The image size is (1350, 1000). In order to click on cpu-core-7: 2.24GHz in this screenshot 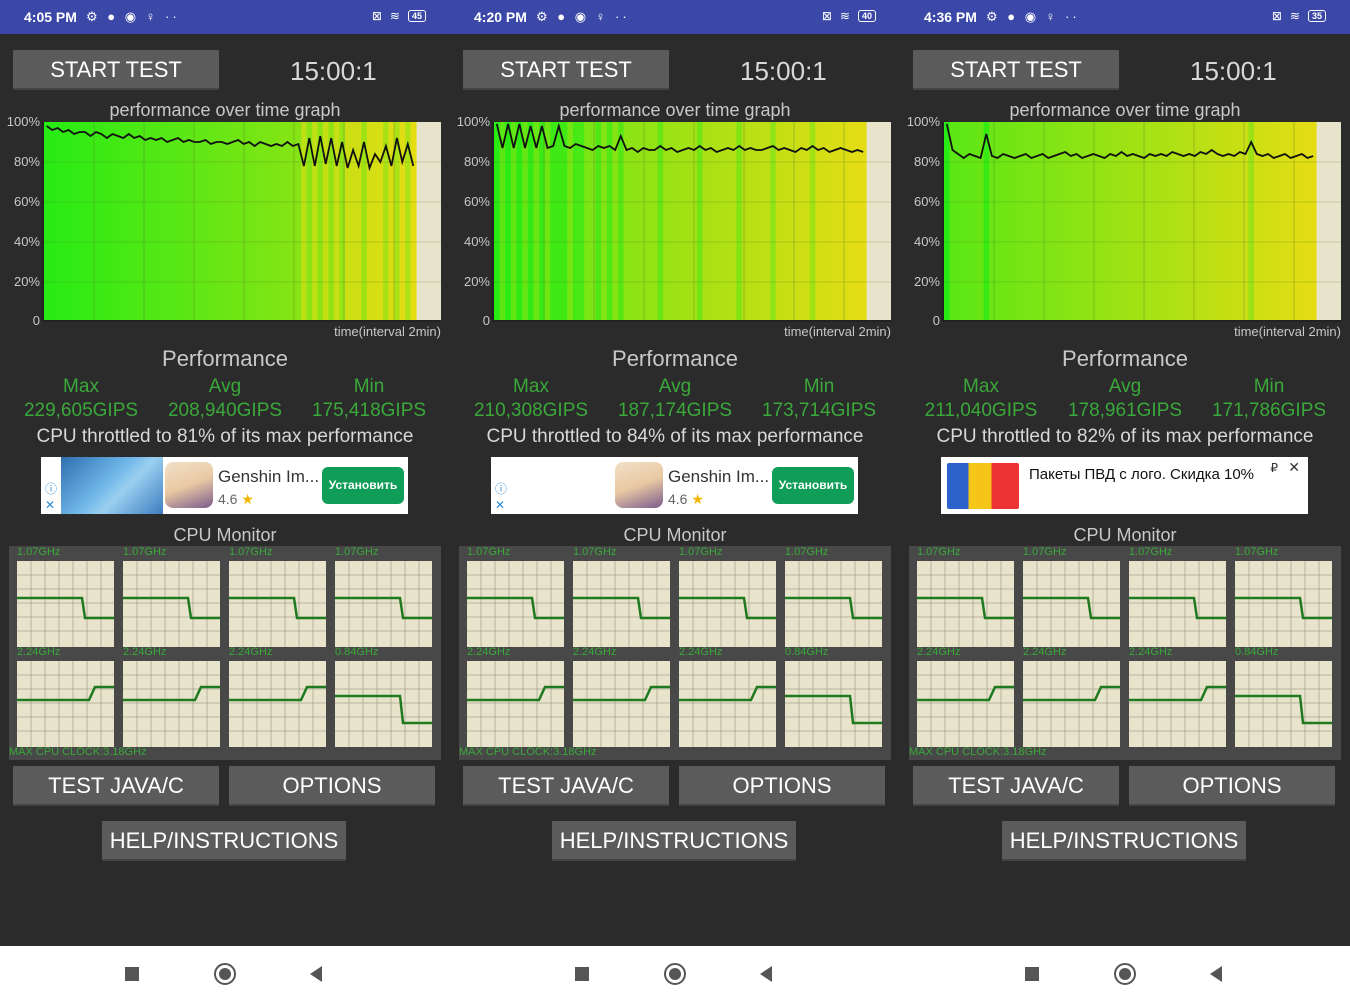, I will do `click(277, 696)`.